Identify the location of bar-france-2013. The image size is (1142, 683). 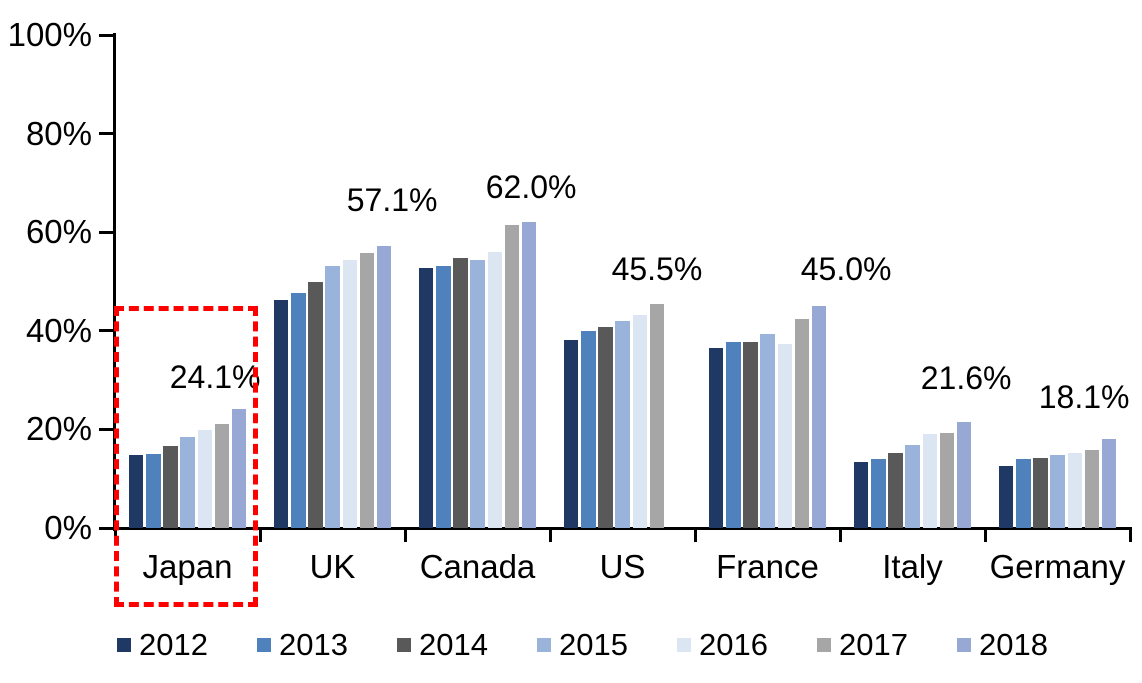
(733, 434).